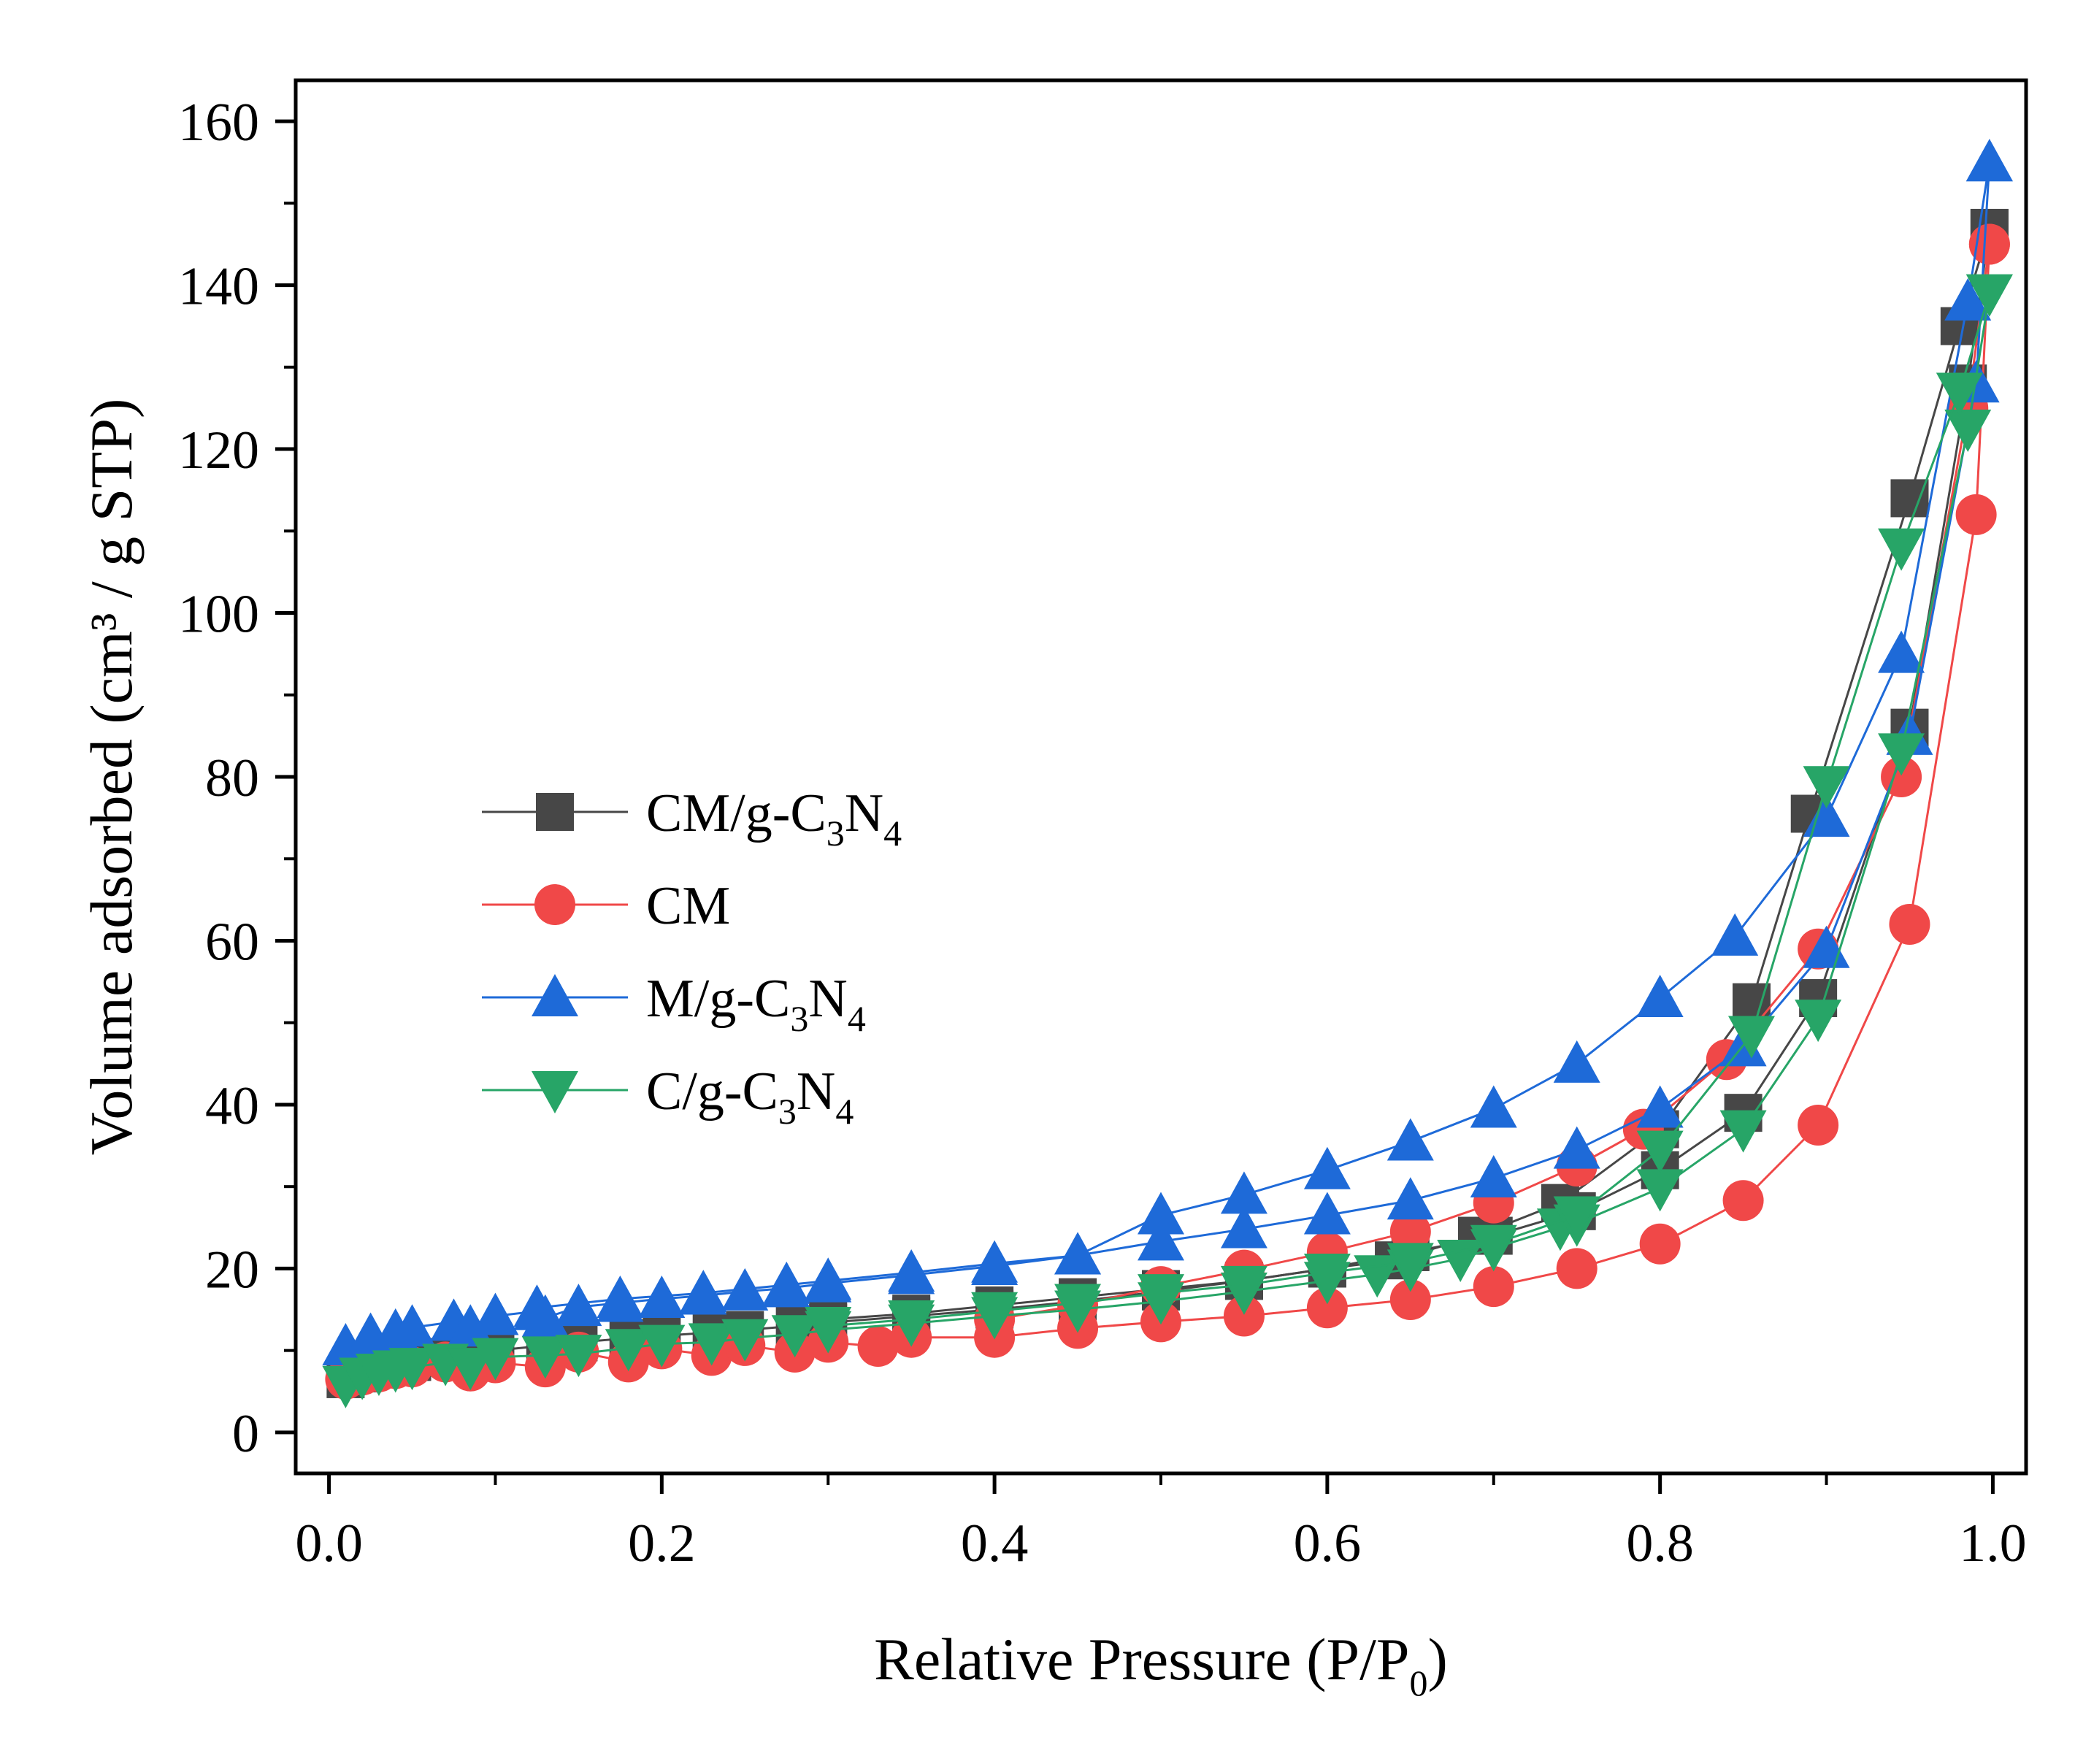 The image size is (2075, 1764). I want to click on x-tick-label: 0.4, so click(995, 1543).